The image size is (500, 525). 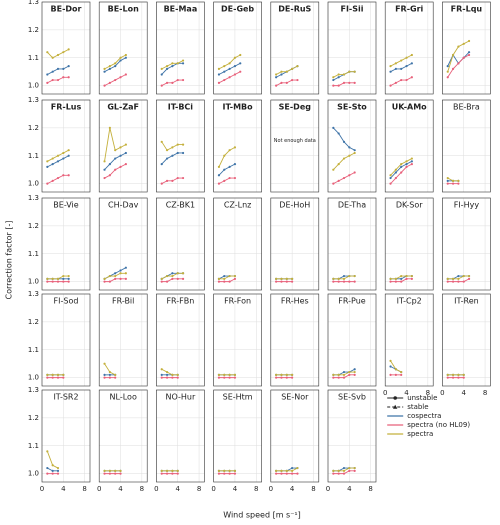 I want to click on panel-title: FI-Sii, so click(x=351, y=9).